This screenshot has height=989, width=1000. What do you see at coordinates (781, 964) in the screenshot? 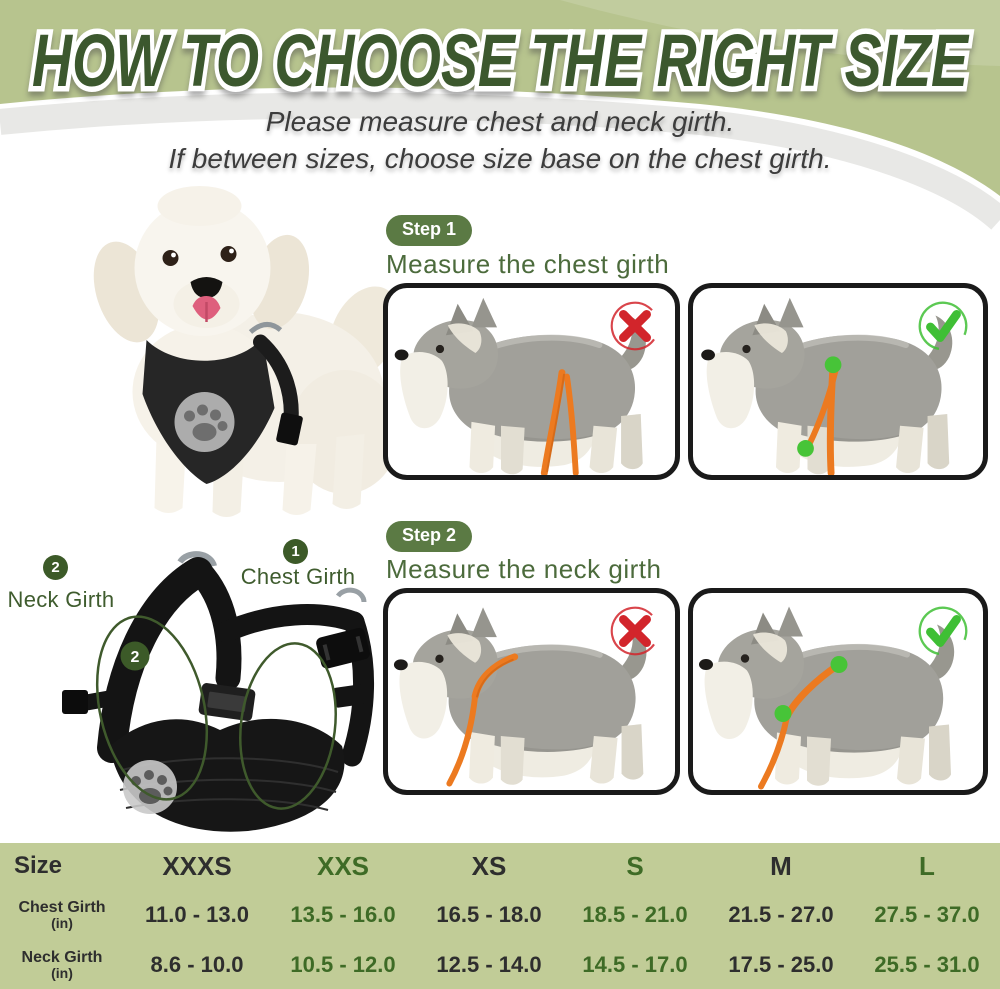
I see `neck-value-m: 17.5 - 25.0` at bounding box center [781, 964].